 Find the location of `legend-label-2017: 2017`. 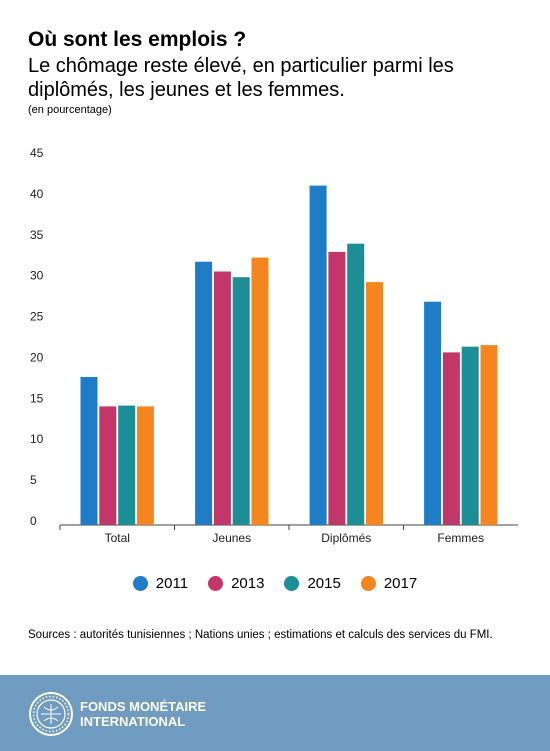

legend-label-2017: 2017 is located at coordinates (400, 583).